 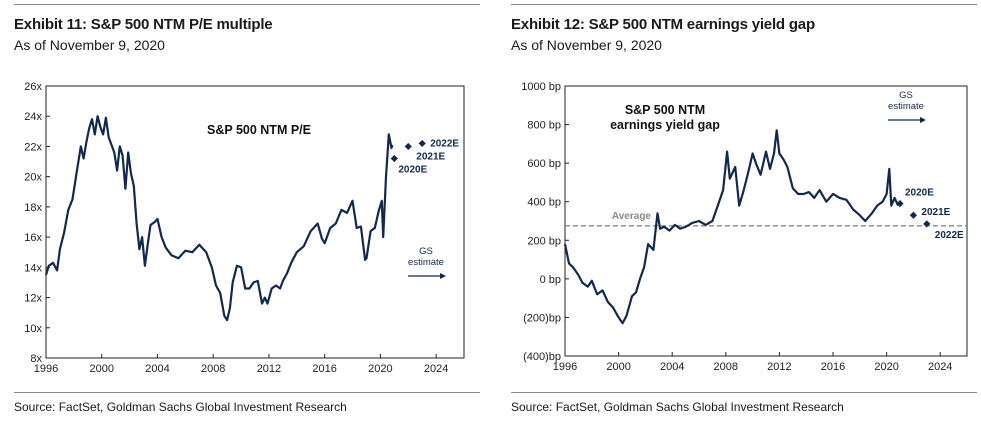 What do you see at coordinates (33, 208) in the screenshot?
I see `y-tick-label: 18x` at bounding box center [33, 208].